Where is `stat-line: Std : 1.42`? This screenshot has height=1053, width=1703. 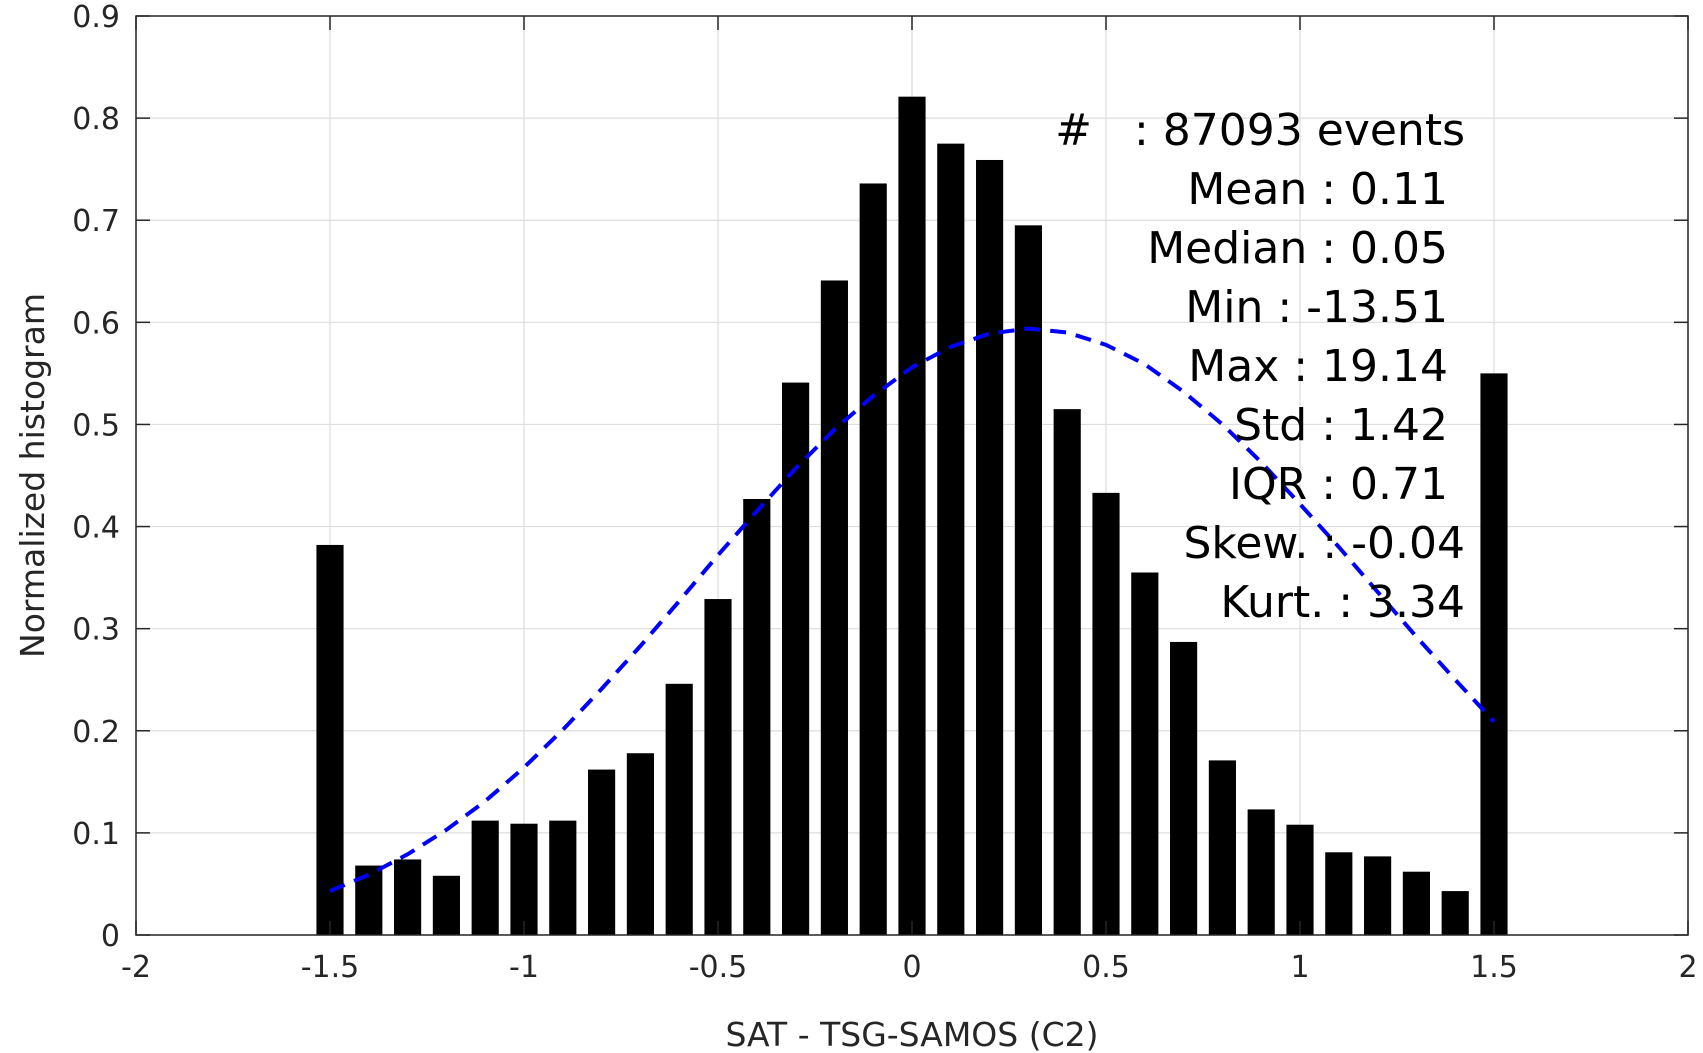 stat-line: Std : 1.42 is located at coordinates (1341, 425).